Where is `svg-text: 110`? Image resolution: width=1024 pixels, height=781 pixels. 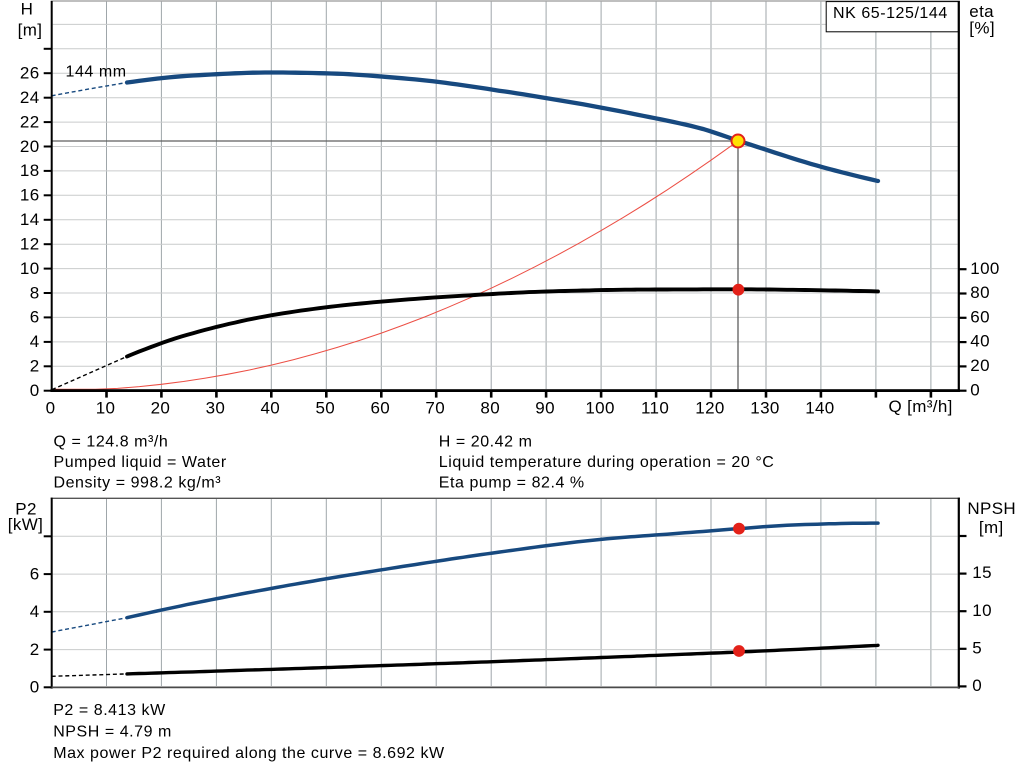 svg-text: 110 is located at coordinates (655, 408).